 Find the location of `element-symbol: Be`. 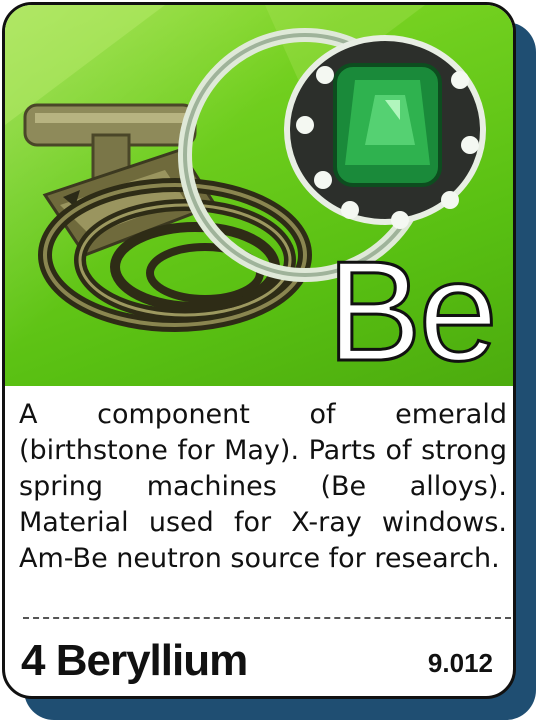

element-symbol: Be is located at coordinates (413, 309).